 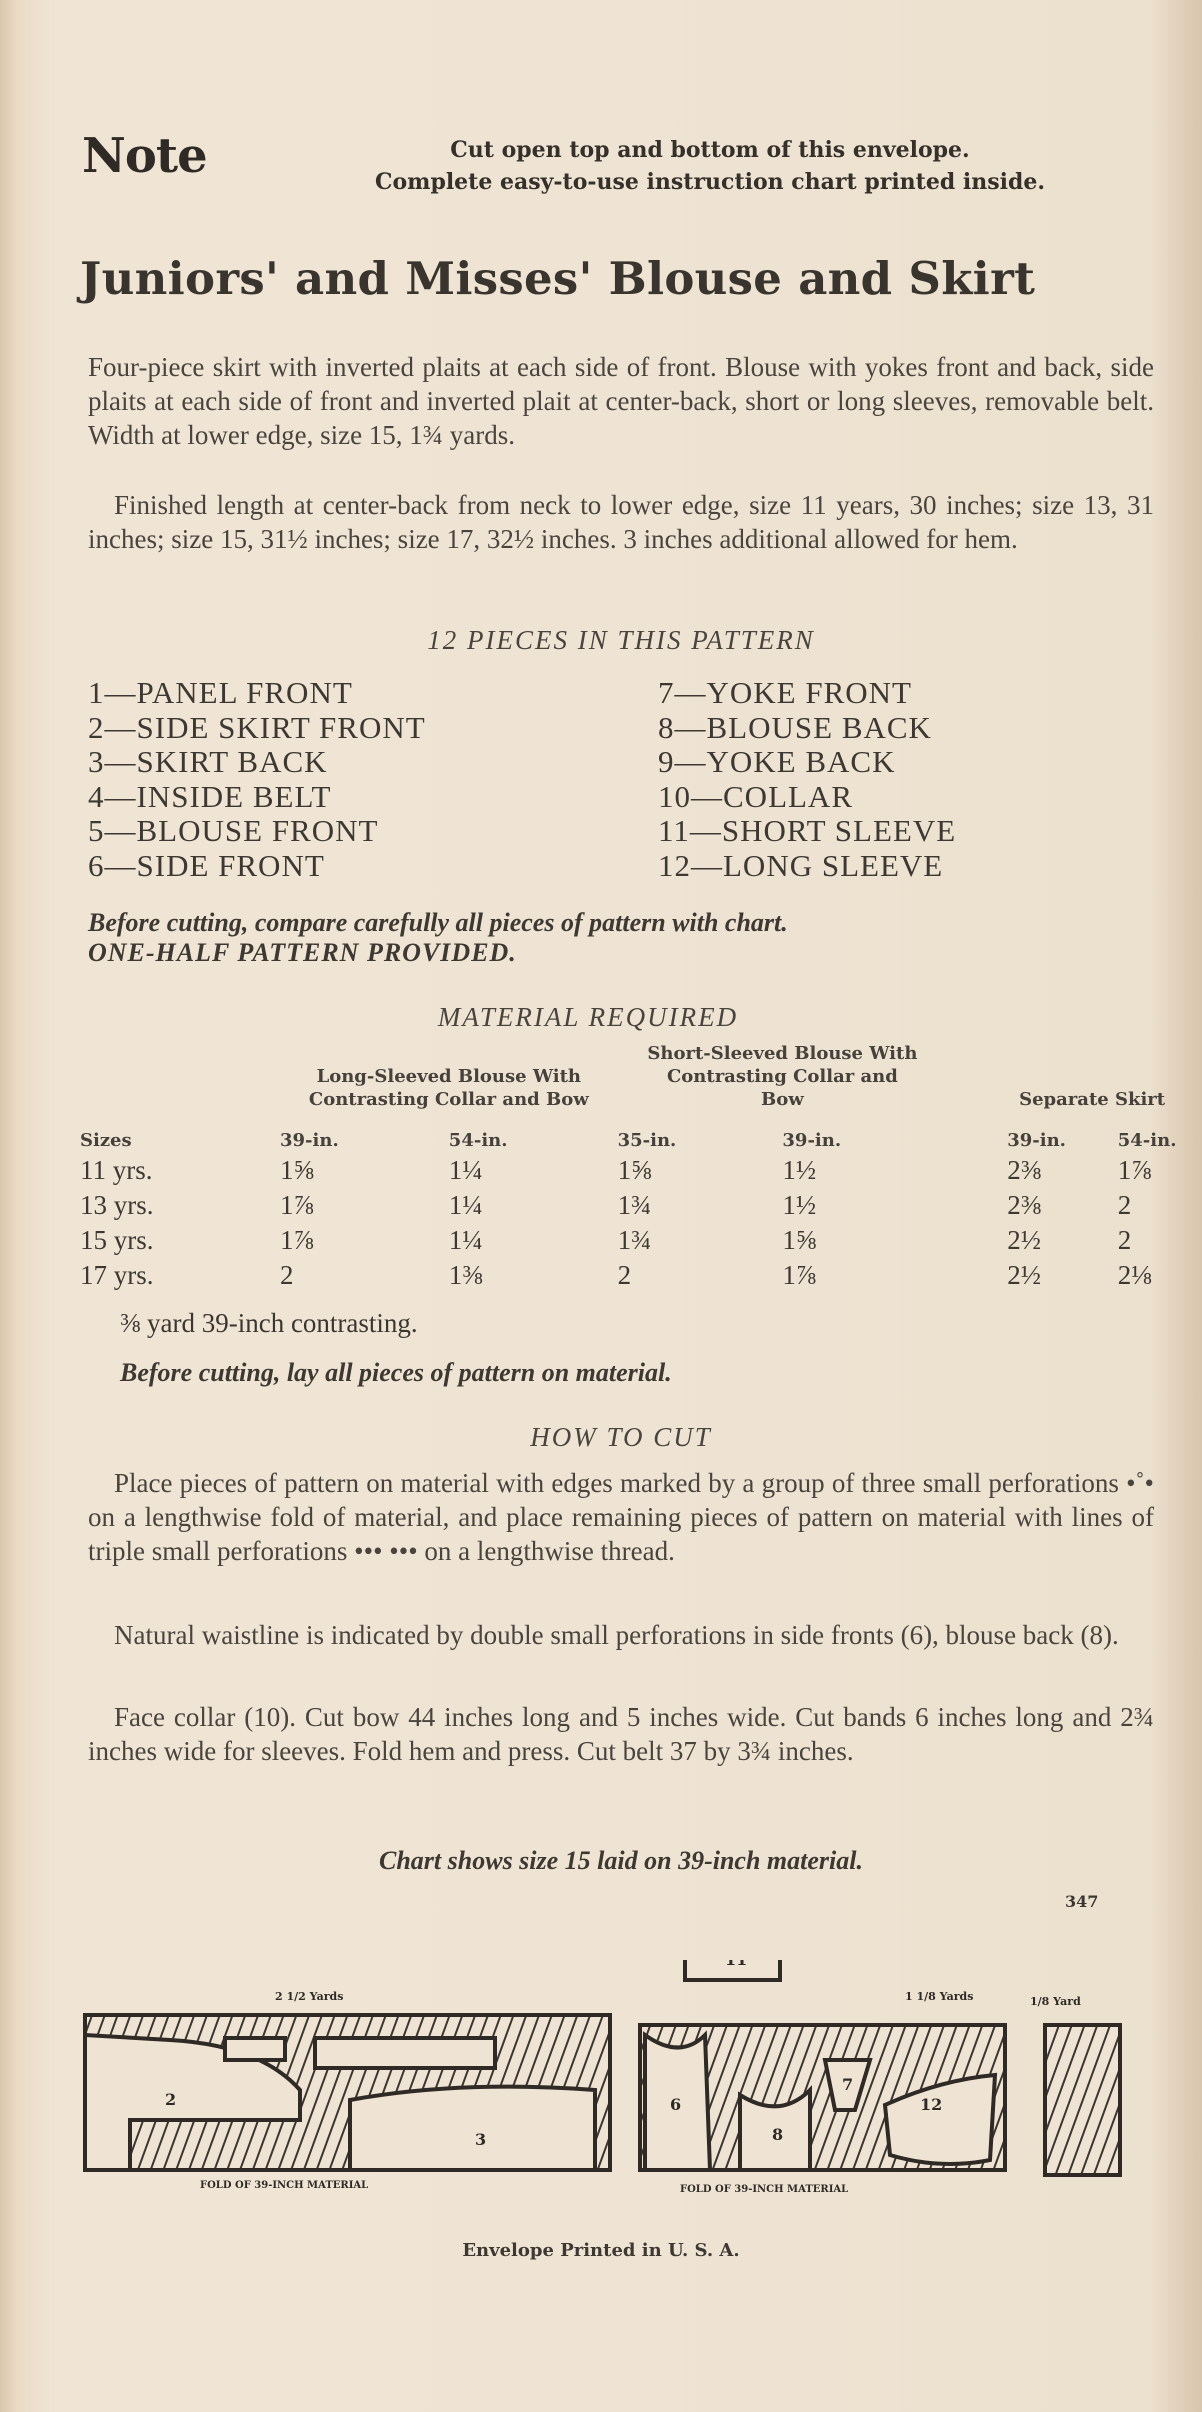 What do you see at coordinates (732, 1971) in the screenshot?
I see `piece-11-shape` at bounding box center [732, 1971].